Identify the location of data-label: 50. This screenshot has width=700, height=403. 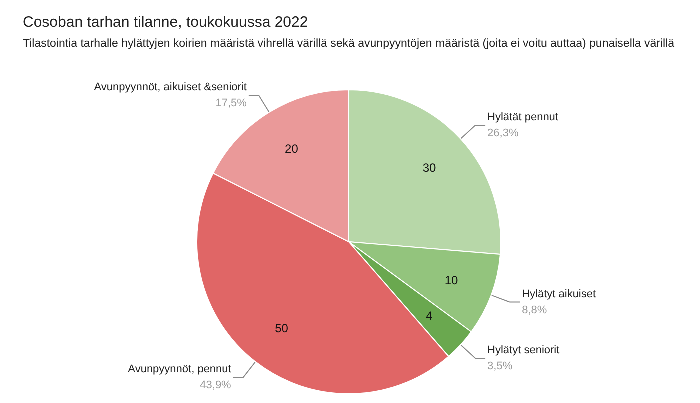
(282, 328).